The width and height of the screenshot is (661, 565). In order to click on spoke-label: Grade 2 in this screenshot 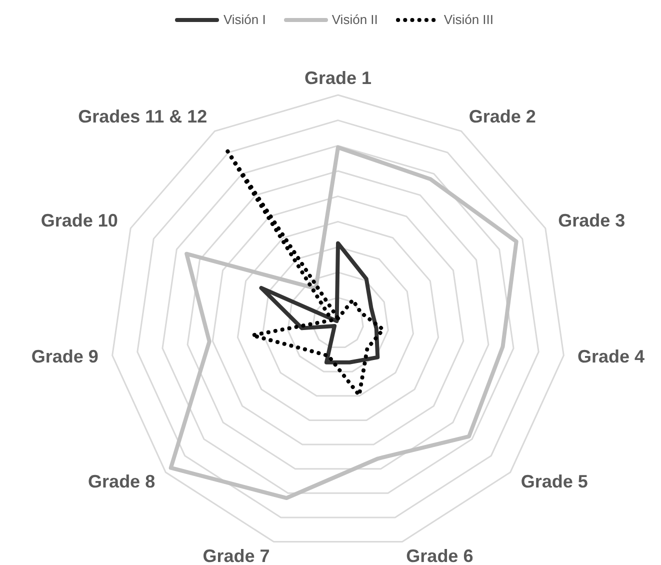, I will do `click(502, 116)`.